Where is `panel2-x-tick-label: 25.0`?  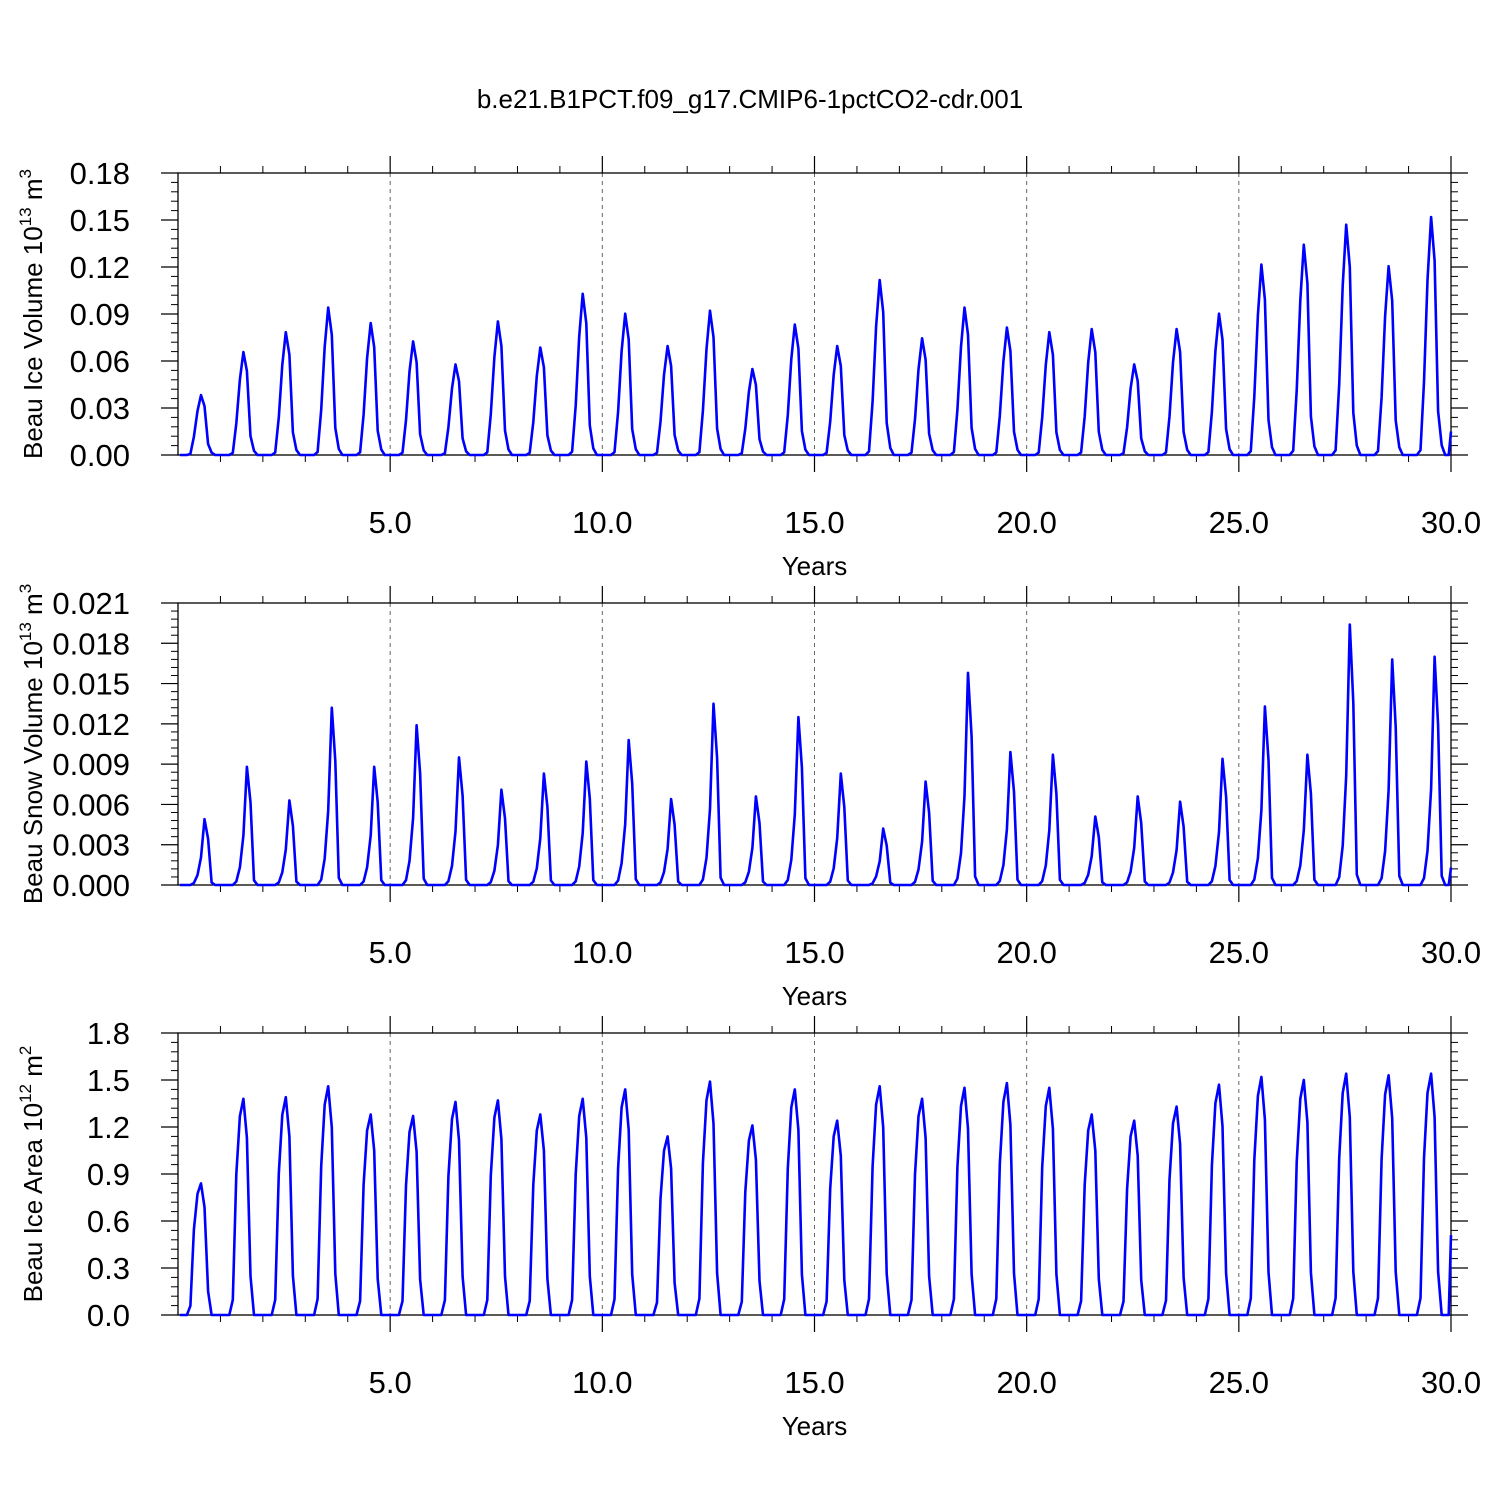
panel2-x-tick-label: 25.0 is located at coordinates (1239, 952).